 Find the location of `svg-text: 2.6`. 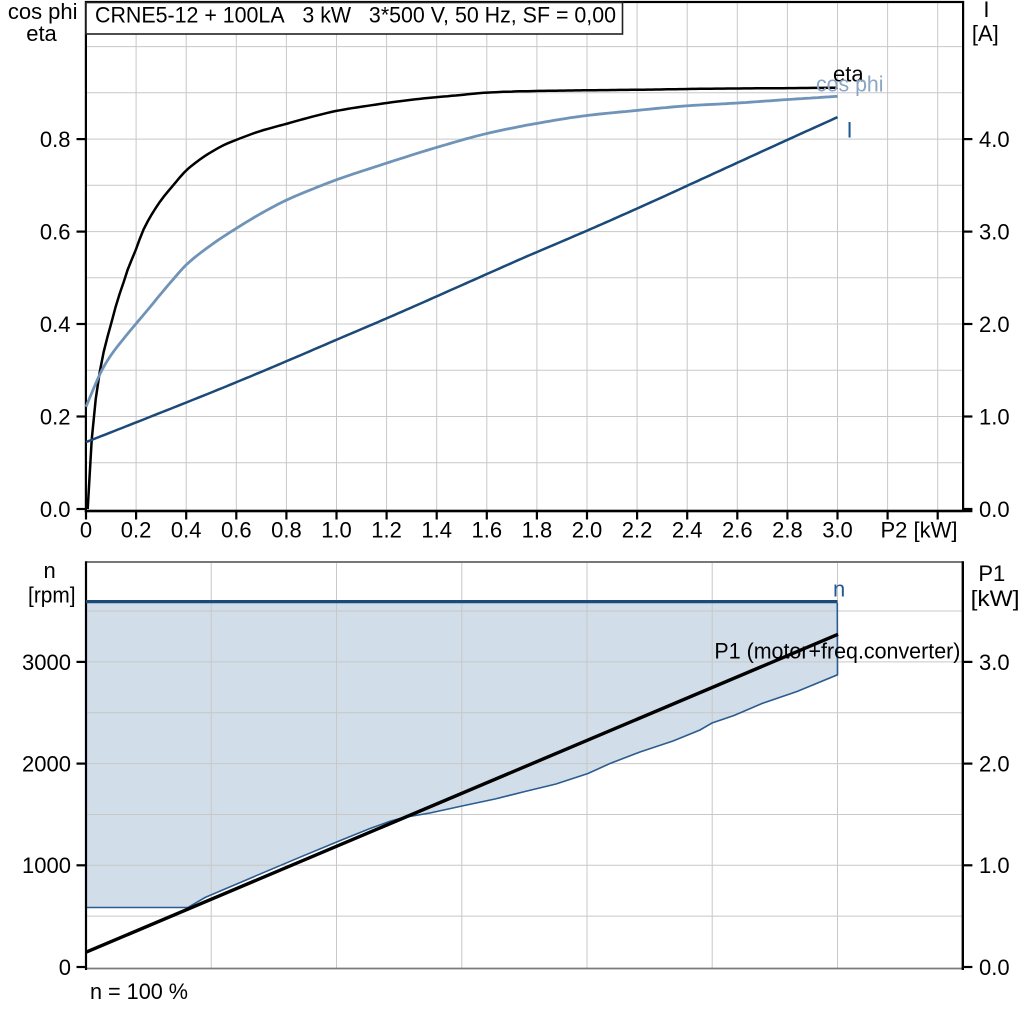

svg-text: 2.6 is located at coordinates (737, 530).